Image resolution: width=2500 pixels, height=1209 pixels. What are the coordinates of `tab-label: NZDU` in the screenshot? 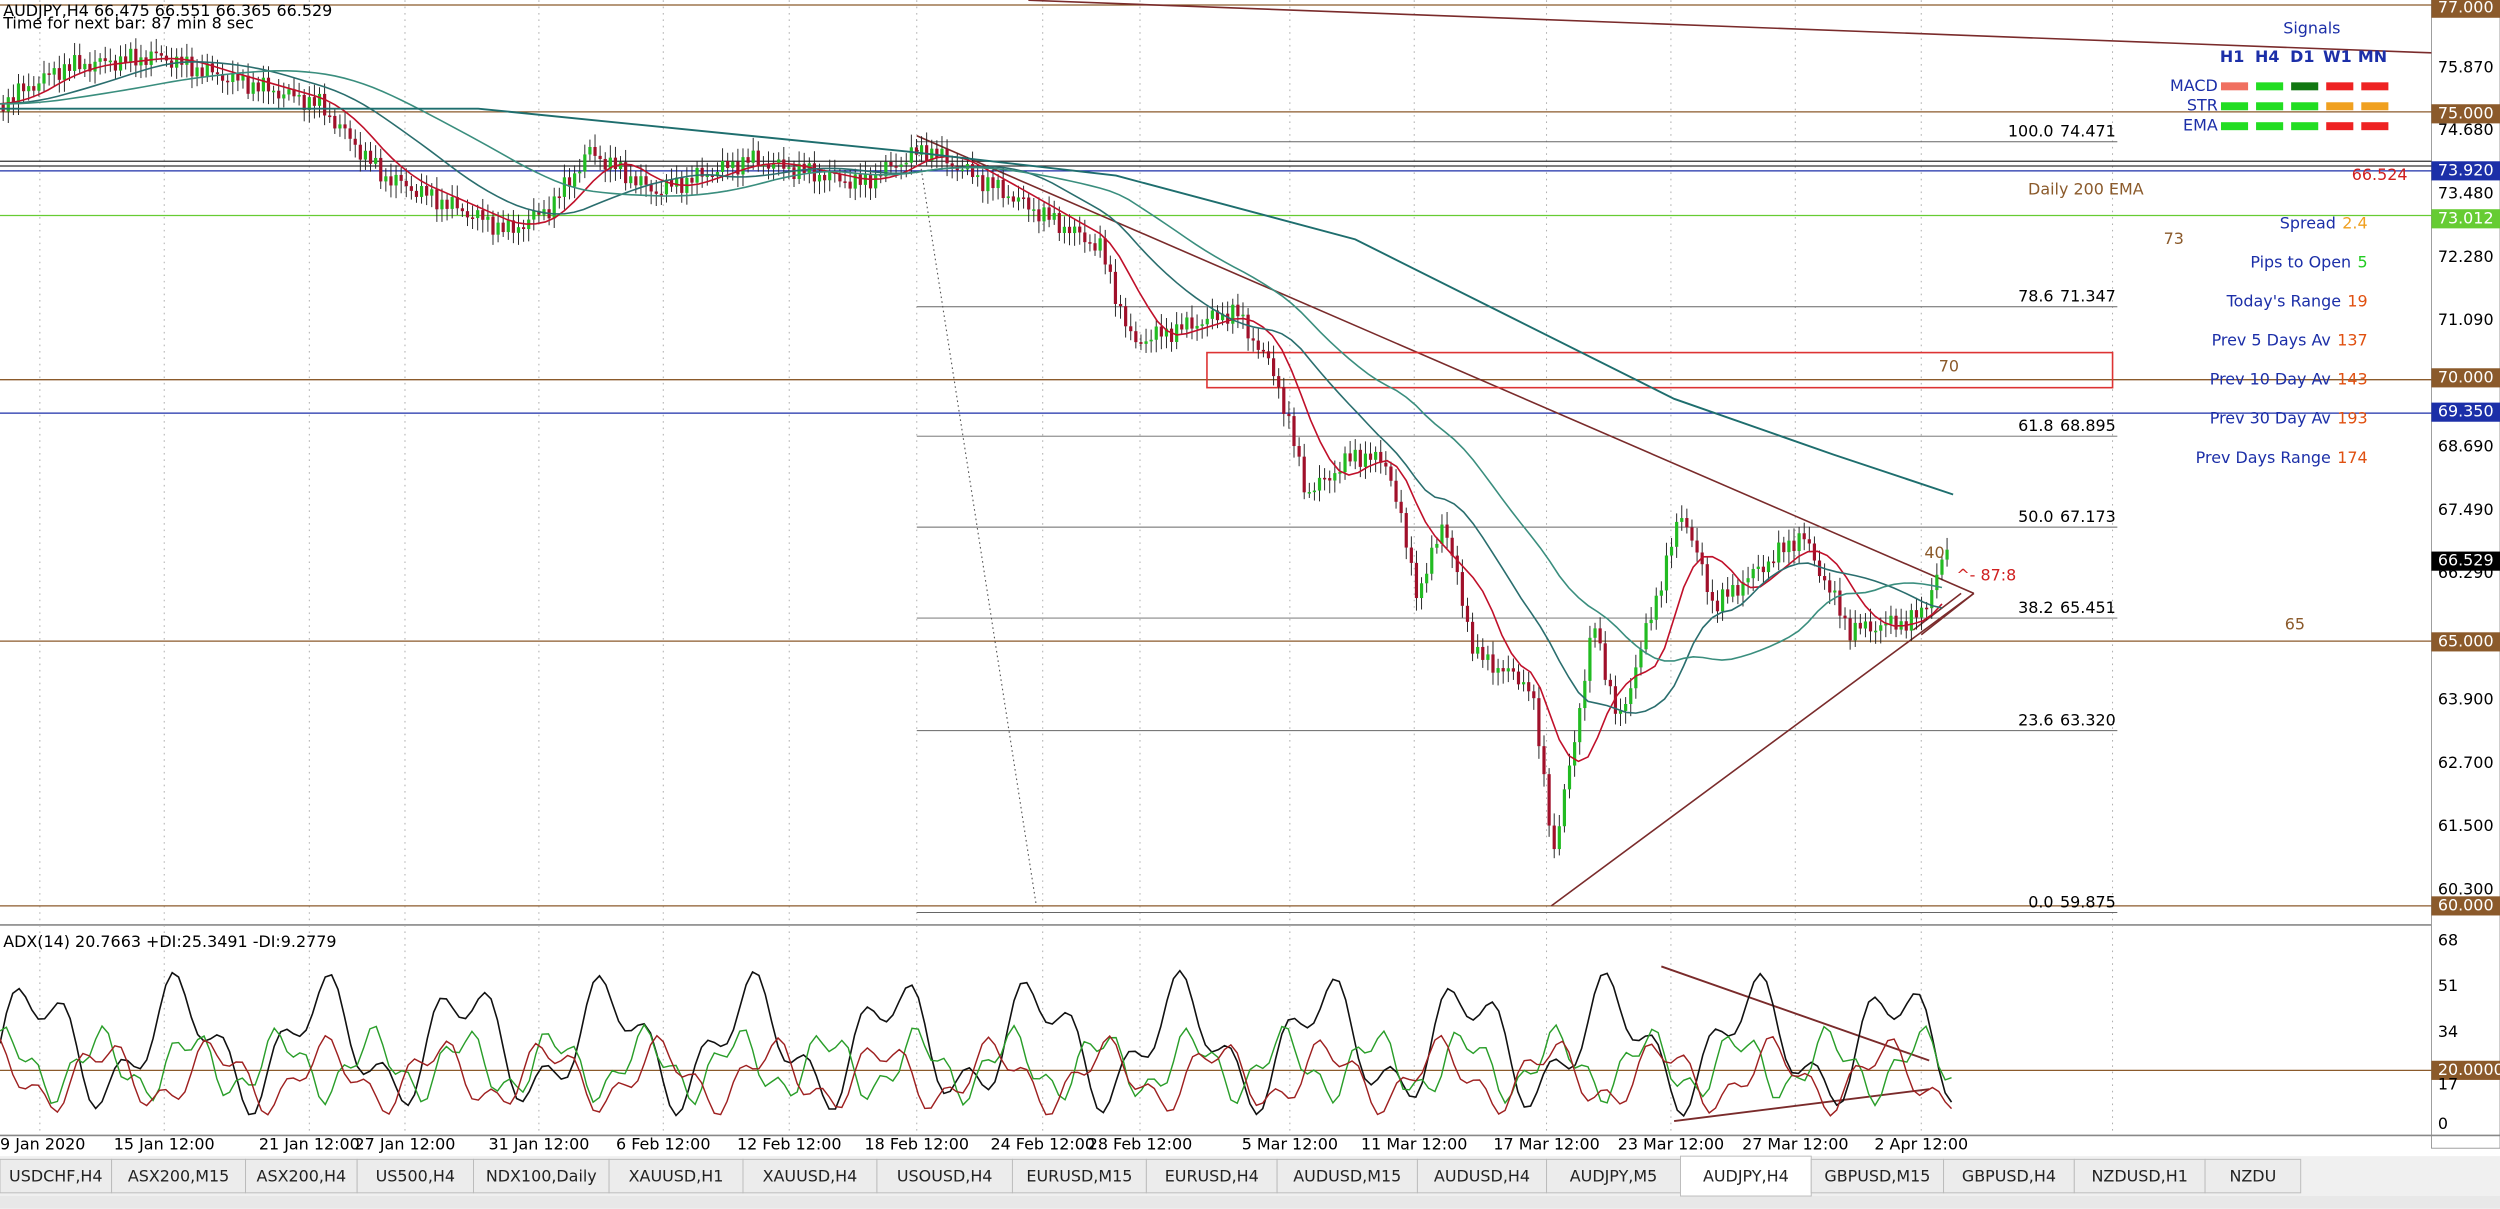 It's located at (2252, 1175).